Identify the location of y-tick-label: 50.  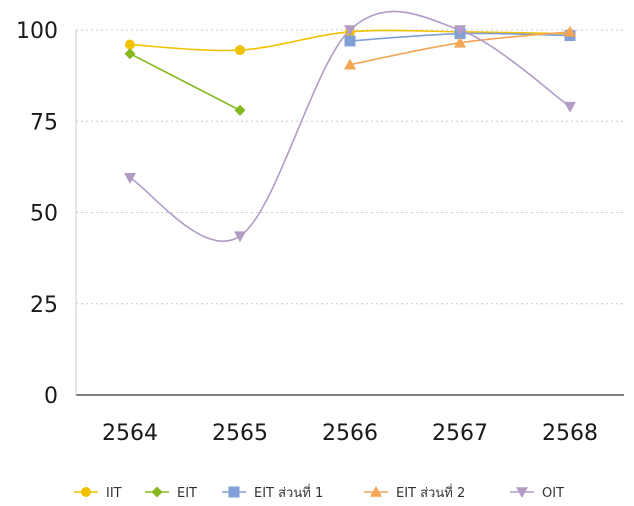
(44, 214).